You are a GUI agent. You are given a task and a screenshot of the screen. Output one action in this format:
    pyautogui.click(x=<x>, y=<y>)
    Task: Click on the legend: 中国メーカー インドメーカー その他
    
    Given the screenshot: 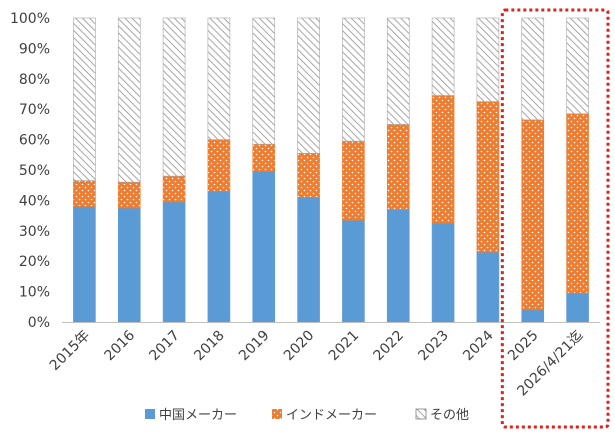 What is the action you would take?
    pyautogui.click(x=307, y=415)
    